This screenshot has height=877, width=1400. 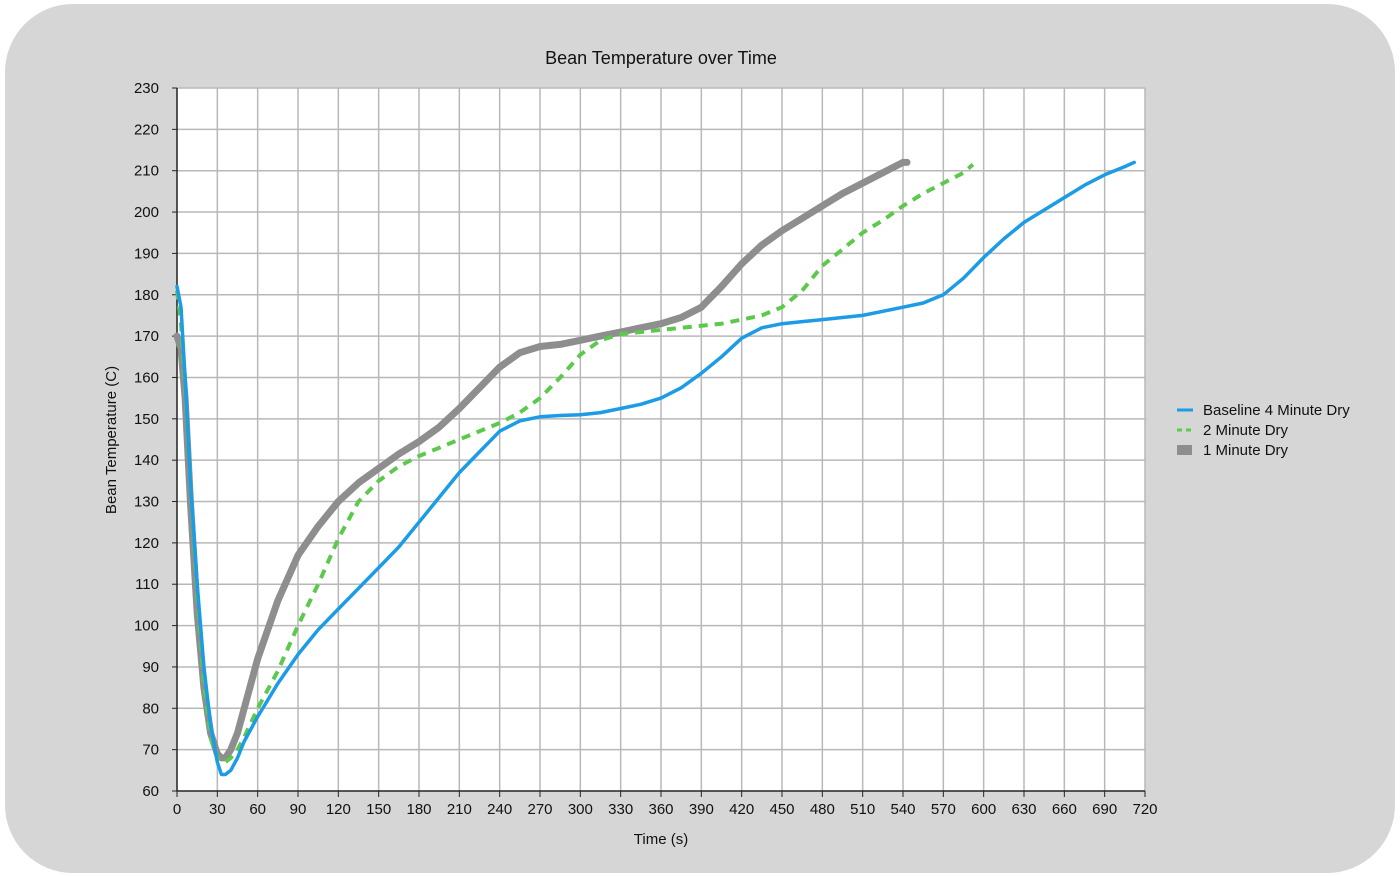 I want to click on x-tick-label: 0, so click(x=177, y=809).